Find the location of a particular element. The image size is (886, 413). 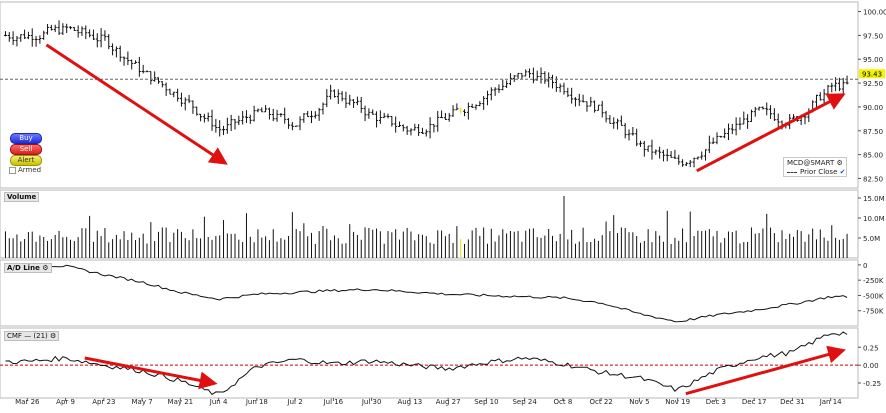

legend-symbol: MCD@SMART is located at coordinates (811, 163).